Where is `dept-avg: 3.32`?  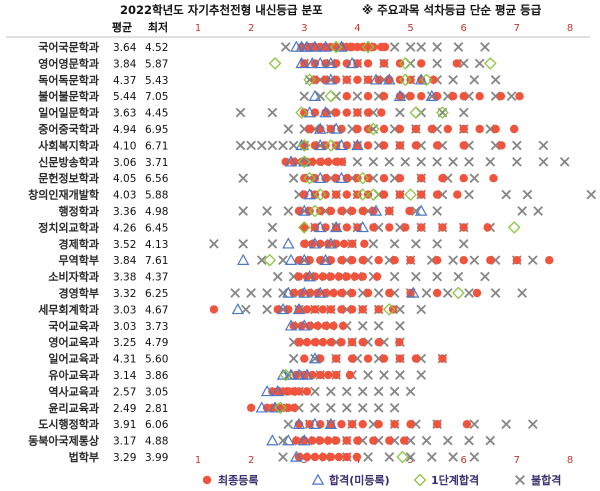 dept-avg: 3.32 is located at coordinates (124, 294).